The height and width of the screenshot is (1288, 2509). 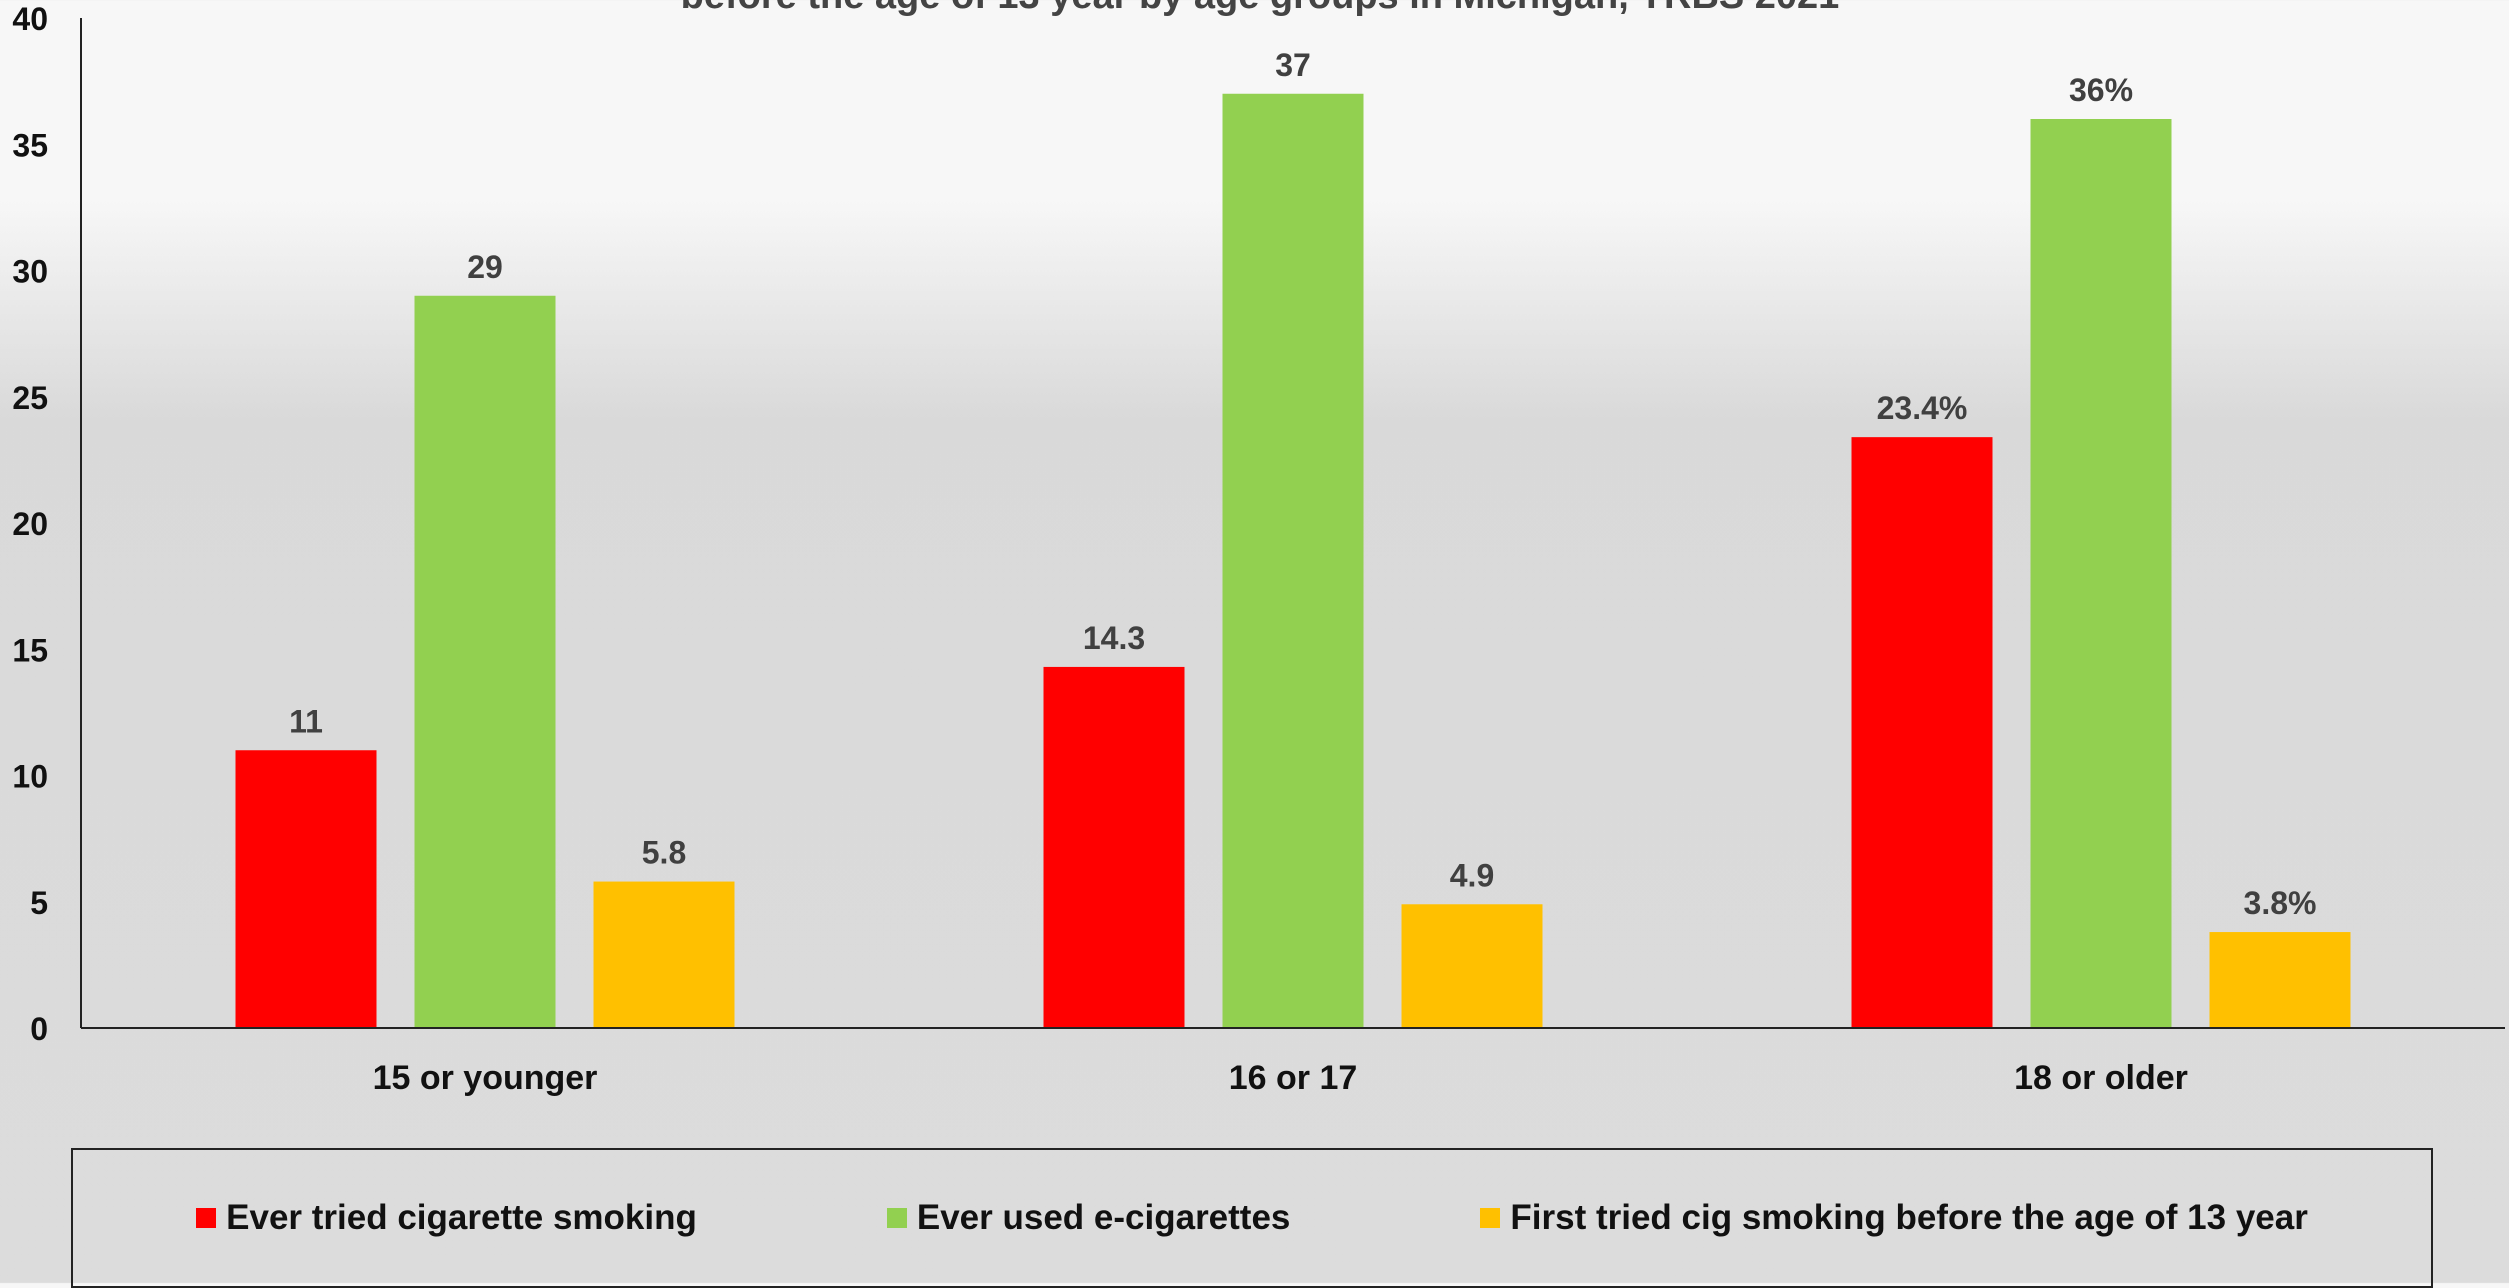 I want to click on data-label: 36%, so click(x=2101, y=90).